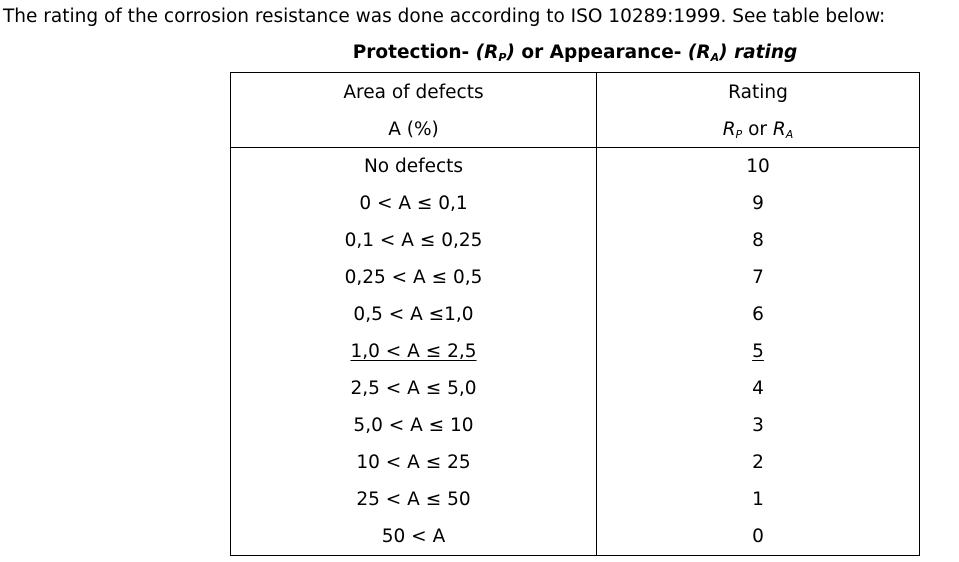 This screenshot has width=959, height=562. Describe the element at coordinates (758, 536) in the screenshot. I see `table-row-rating: 0` at that location.